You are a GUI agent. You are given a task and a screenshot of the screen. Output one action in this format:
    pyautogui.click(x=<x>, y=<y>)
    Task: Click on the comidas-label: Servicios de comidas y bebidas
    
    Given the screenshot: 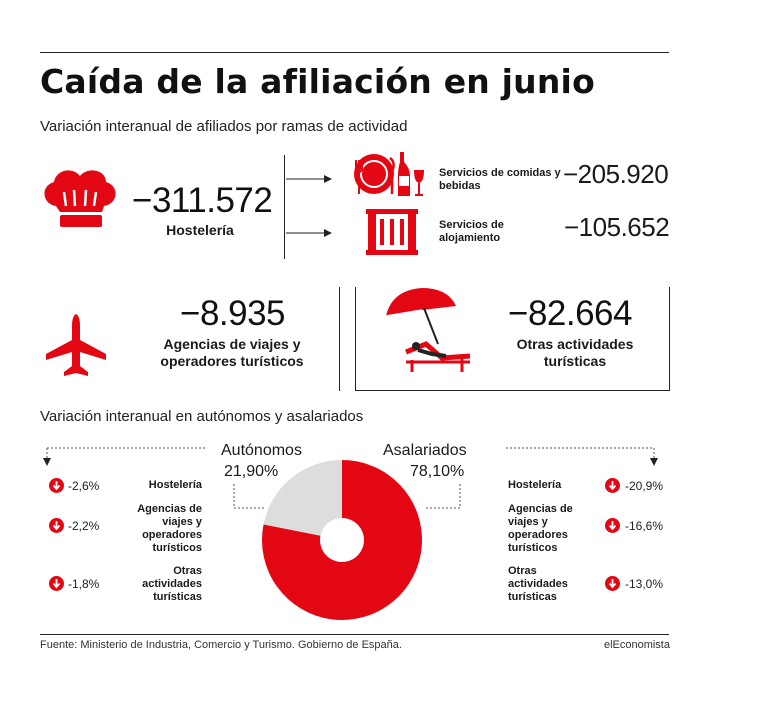 What is the action you would take?
    pyautogui.click(x=500, y=179)
    